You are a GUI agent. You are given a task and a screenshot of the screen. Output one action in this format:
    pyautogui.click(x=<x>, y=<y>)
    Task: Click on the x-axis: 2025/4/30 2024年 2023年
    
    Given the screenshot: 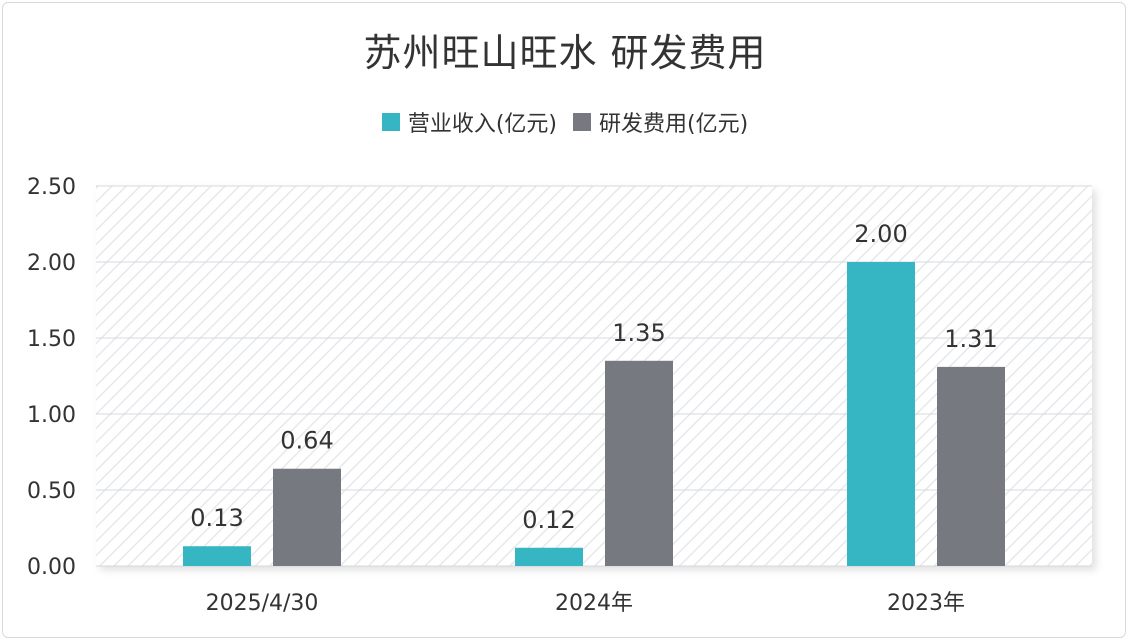 What is the action you would take?
    pyautogui.click(x=585, y=603)
    